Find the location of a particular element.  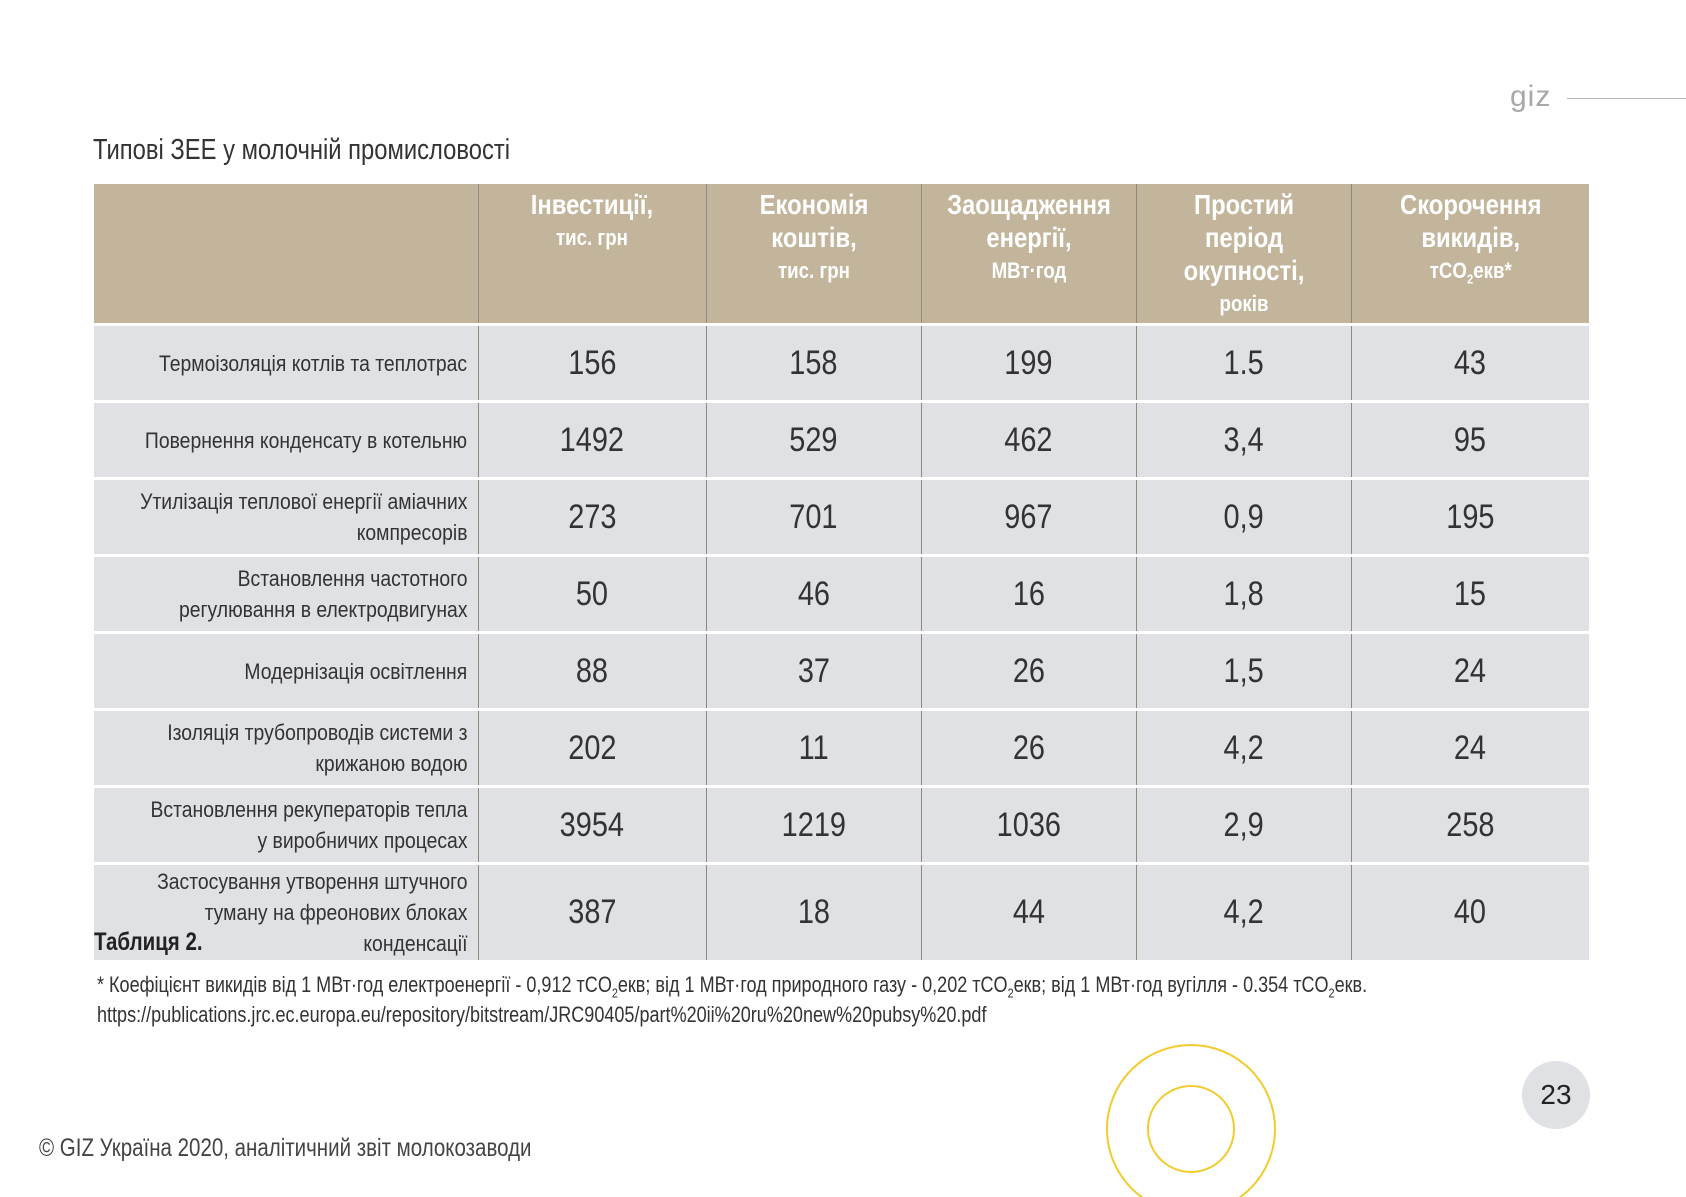

table-caption: Таблиця 2. is located at coordinates (160, 942).